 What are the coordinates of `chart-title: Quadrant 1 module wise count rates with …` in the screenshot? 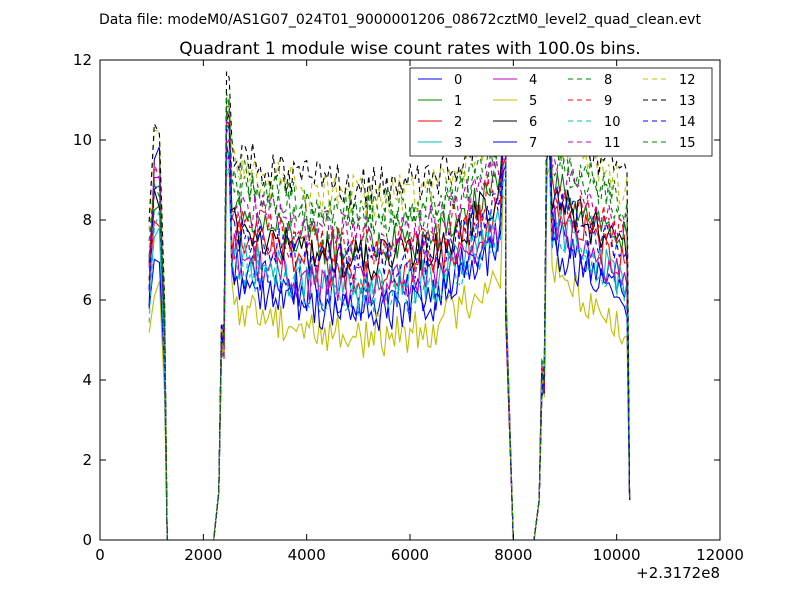 It's located at (409, 49).